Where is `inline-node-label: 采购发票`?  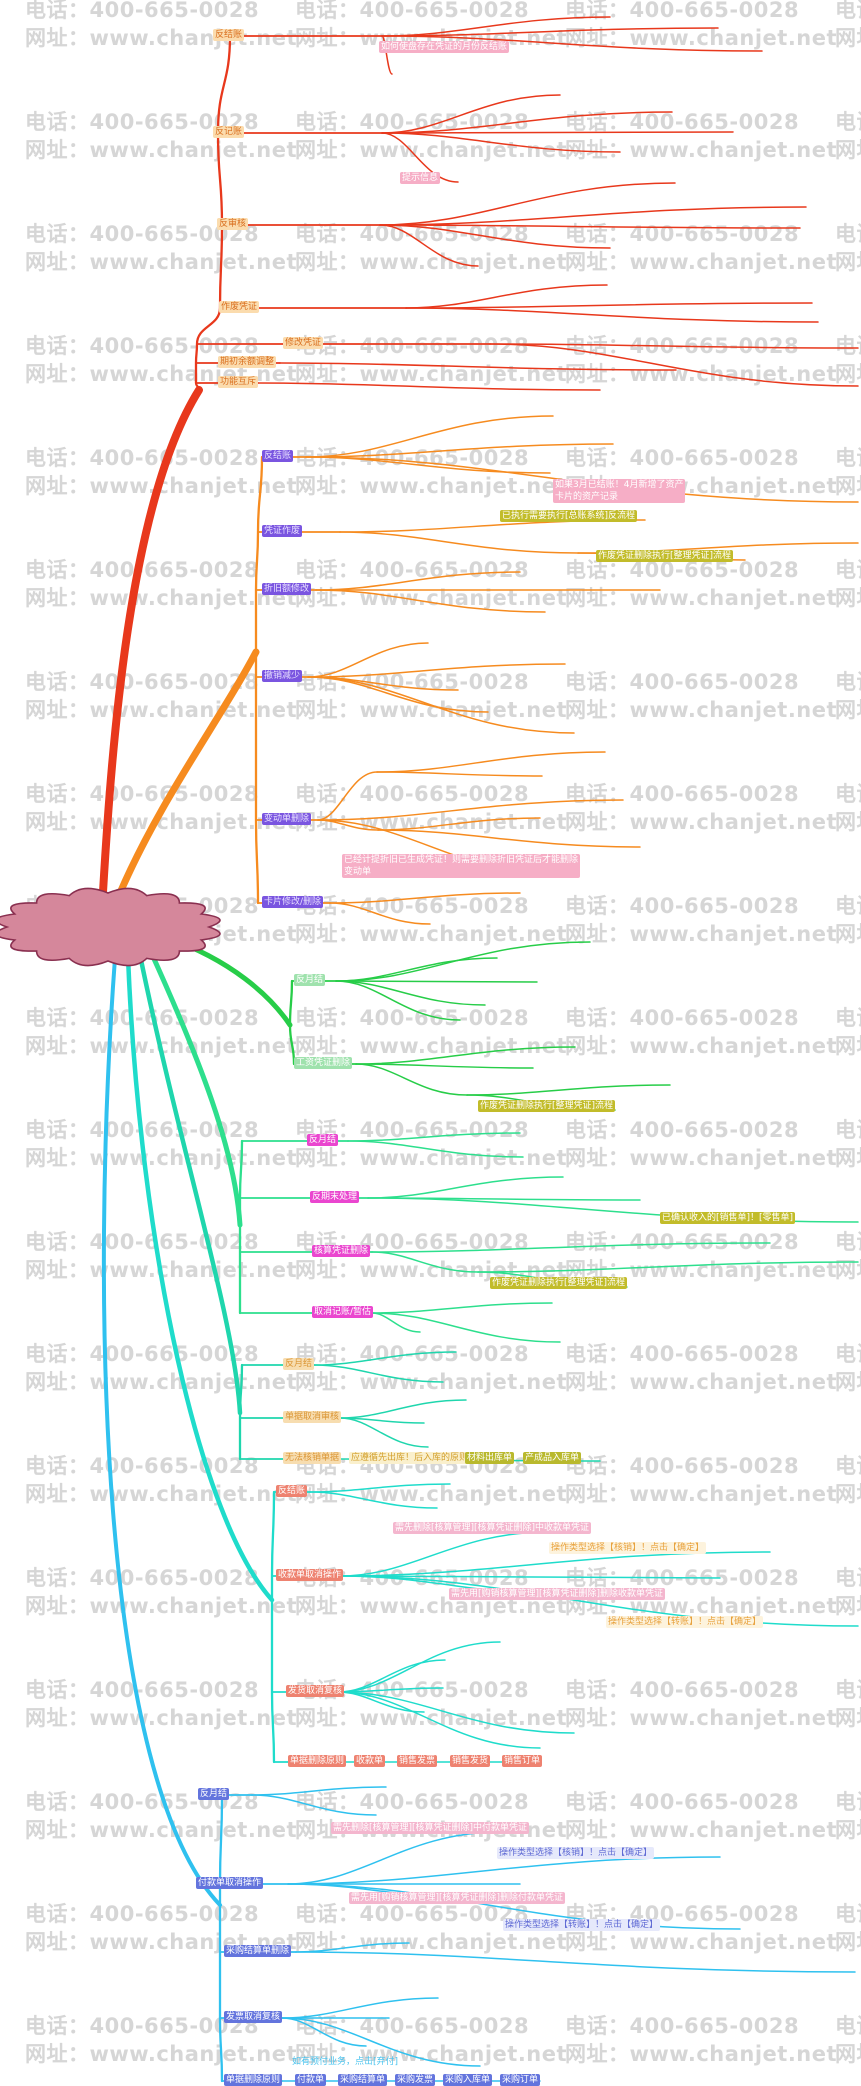
inline-node-label: 采购发票 is located at coordinates (415, 2080).